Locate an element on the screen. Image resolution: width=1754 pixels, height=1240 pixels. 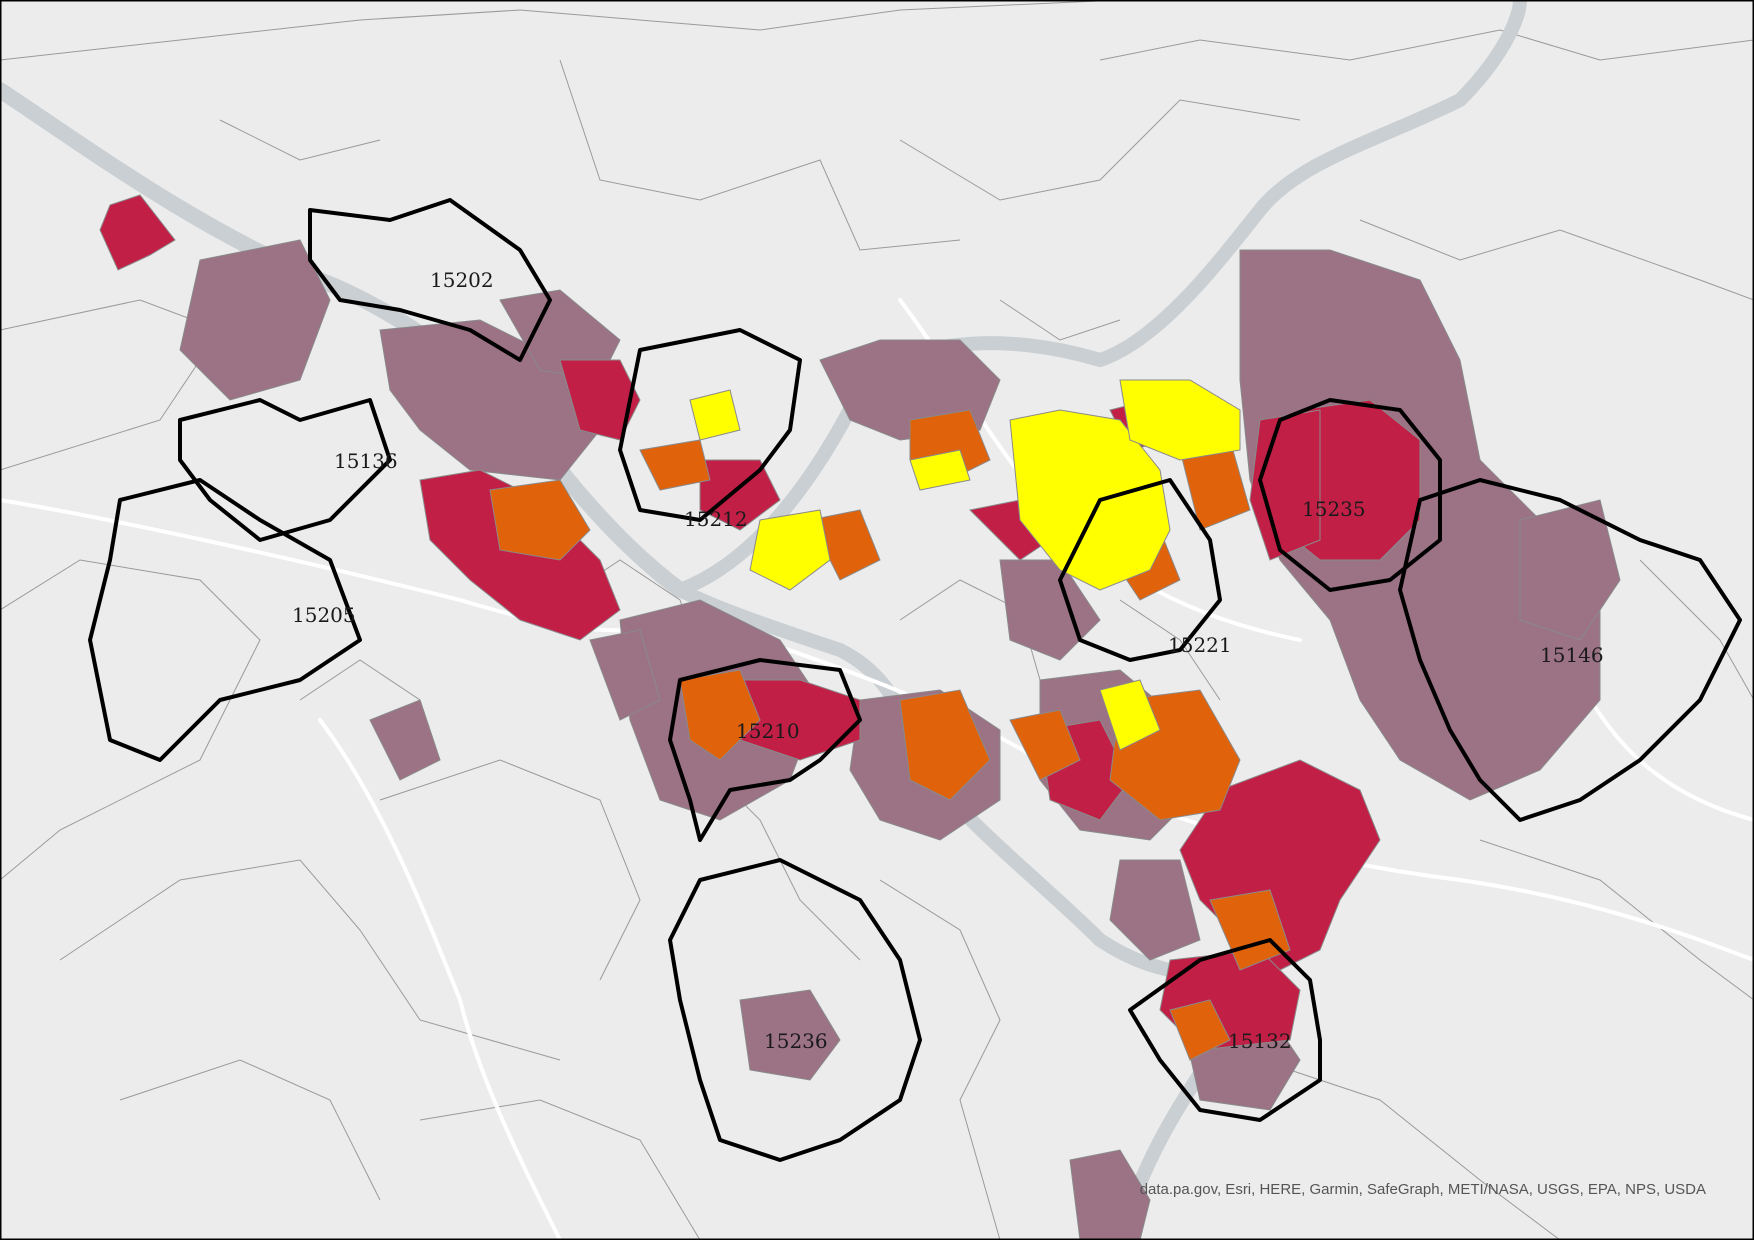
zip-label-15205: 15205 is located at coordinates (324, 615).